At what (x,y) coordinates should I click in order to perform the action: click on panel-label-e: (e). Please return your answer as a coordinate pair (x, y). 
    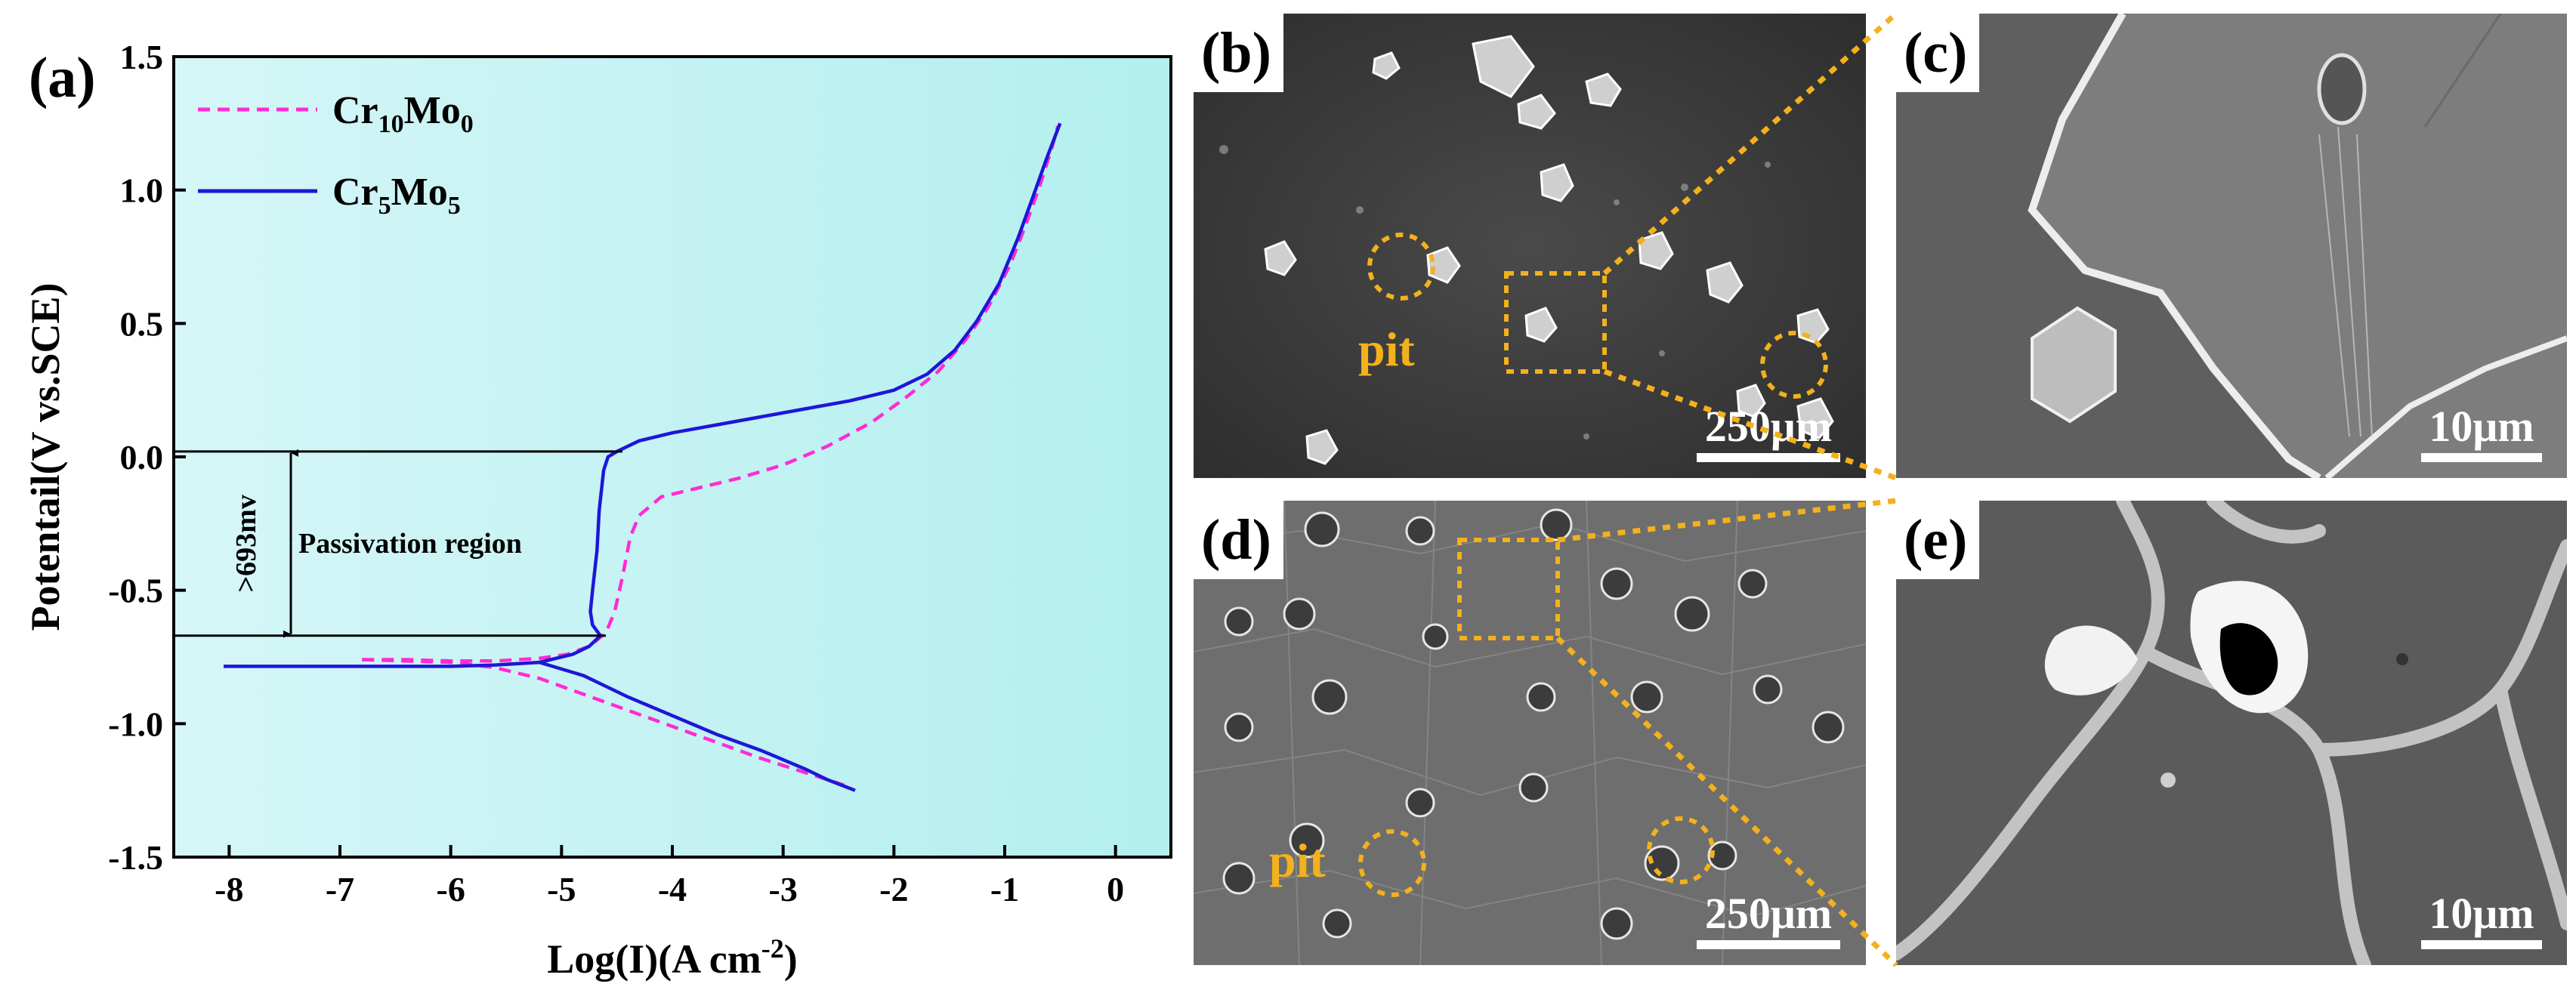
    Looking at the image, I should click on (1938, 540).